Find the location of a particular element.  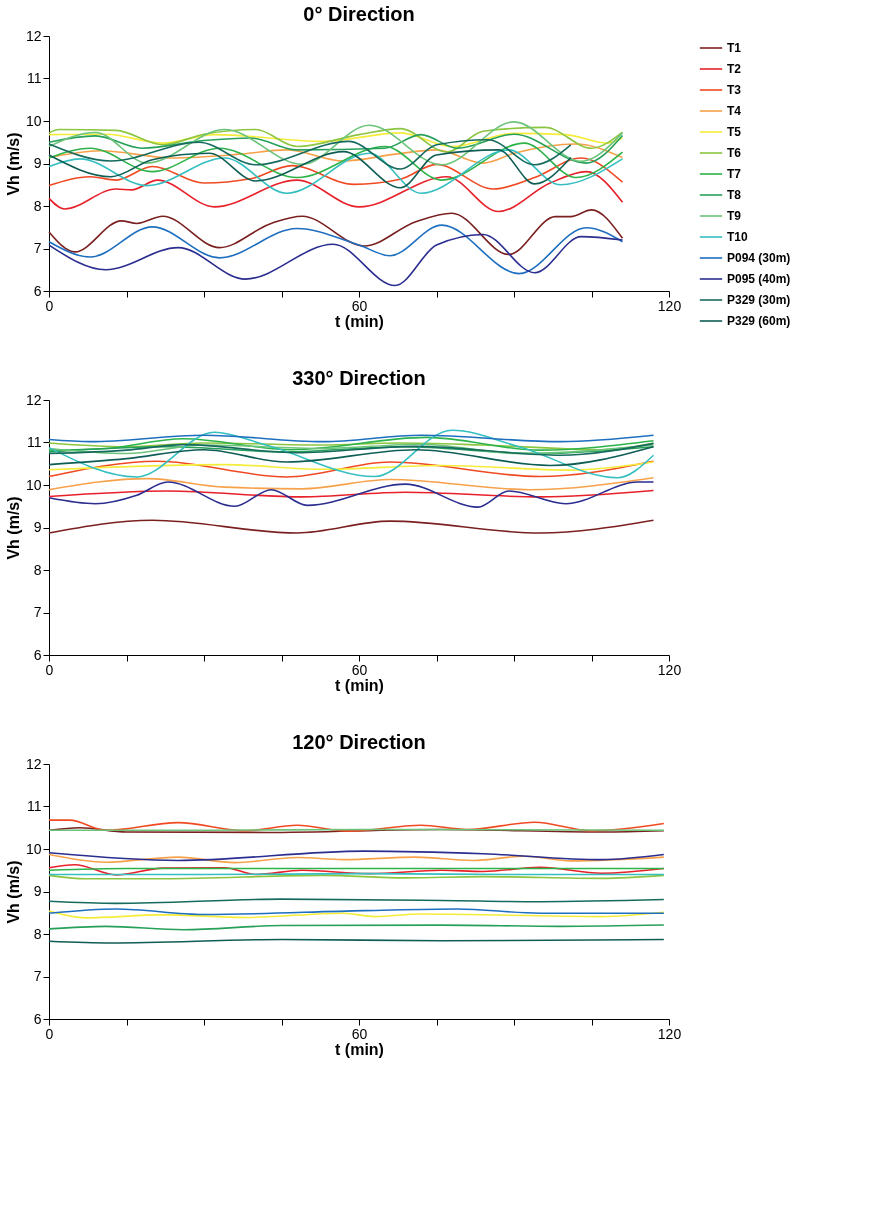

legend-label: T5 is located at coordinates (734, 132).